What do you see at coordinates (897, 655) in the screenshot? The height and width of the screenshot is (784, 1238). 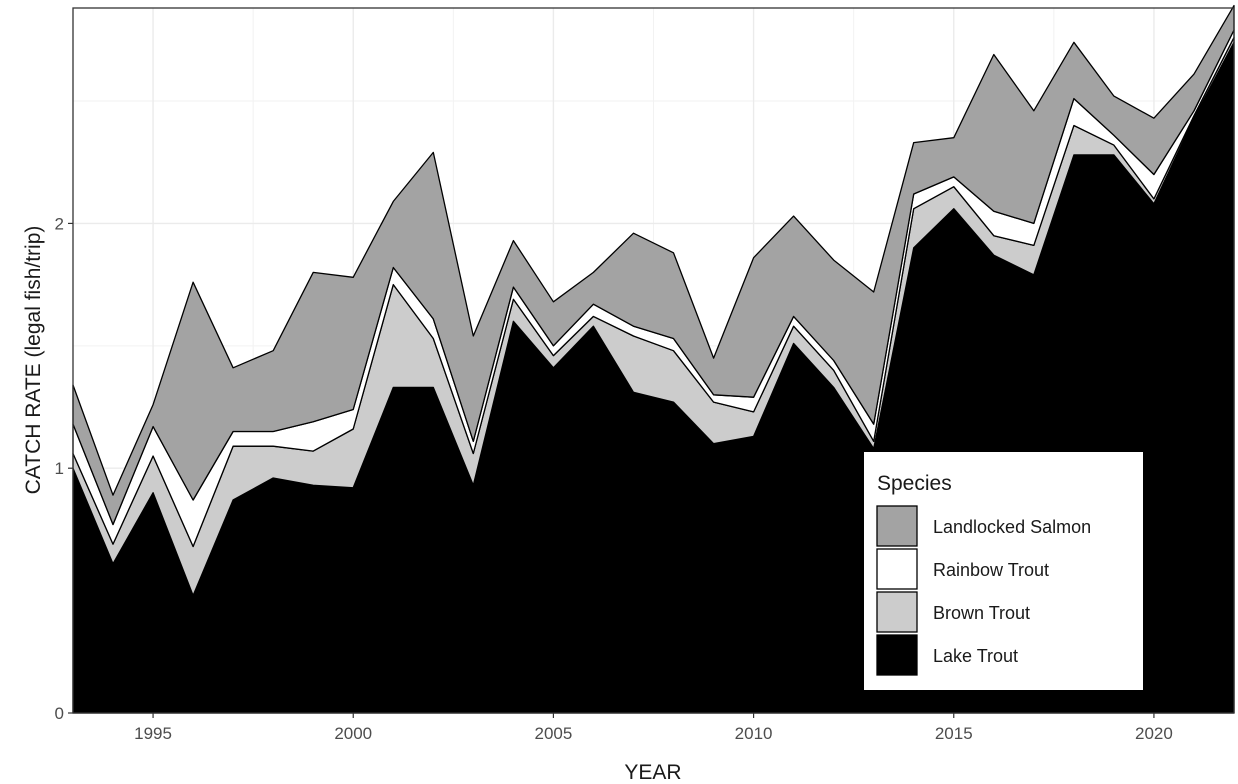 I see `legend-key-lake-trout` at bounding box center [897, 655].